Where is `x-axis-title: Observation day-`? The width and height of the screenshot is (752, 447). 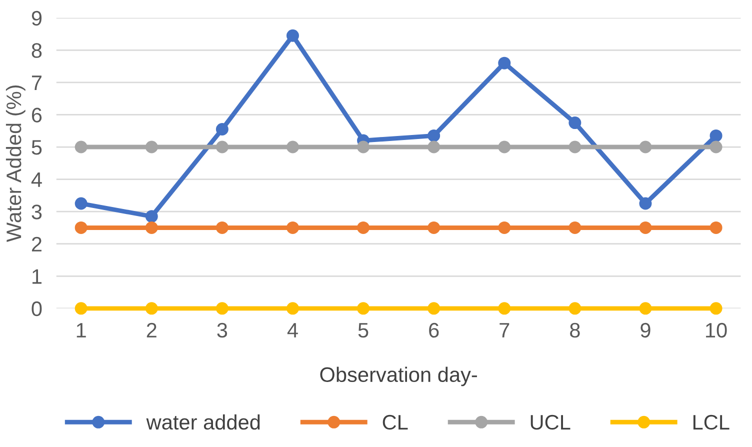 x-axis-title: Observation day- is located at coordinates (398, 376).